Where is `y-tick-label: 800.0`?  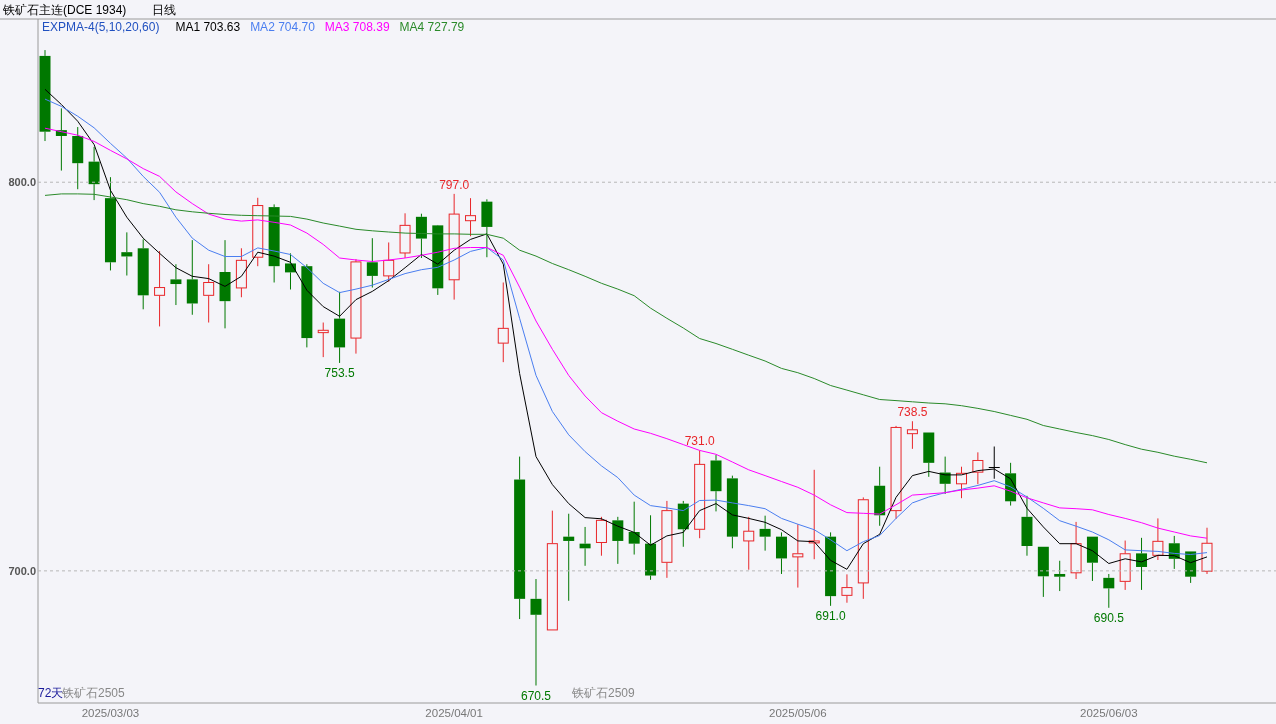 y-tick-label: 800.0 is located at coordinates (22, 182).